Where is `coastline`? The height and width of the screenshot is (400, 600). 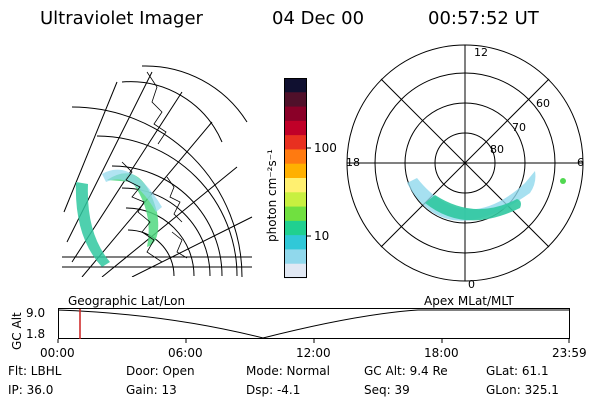 coastline is located at coordinates (154, 167).